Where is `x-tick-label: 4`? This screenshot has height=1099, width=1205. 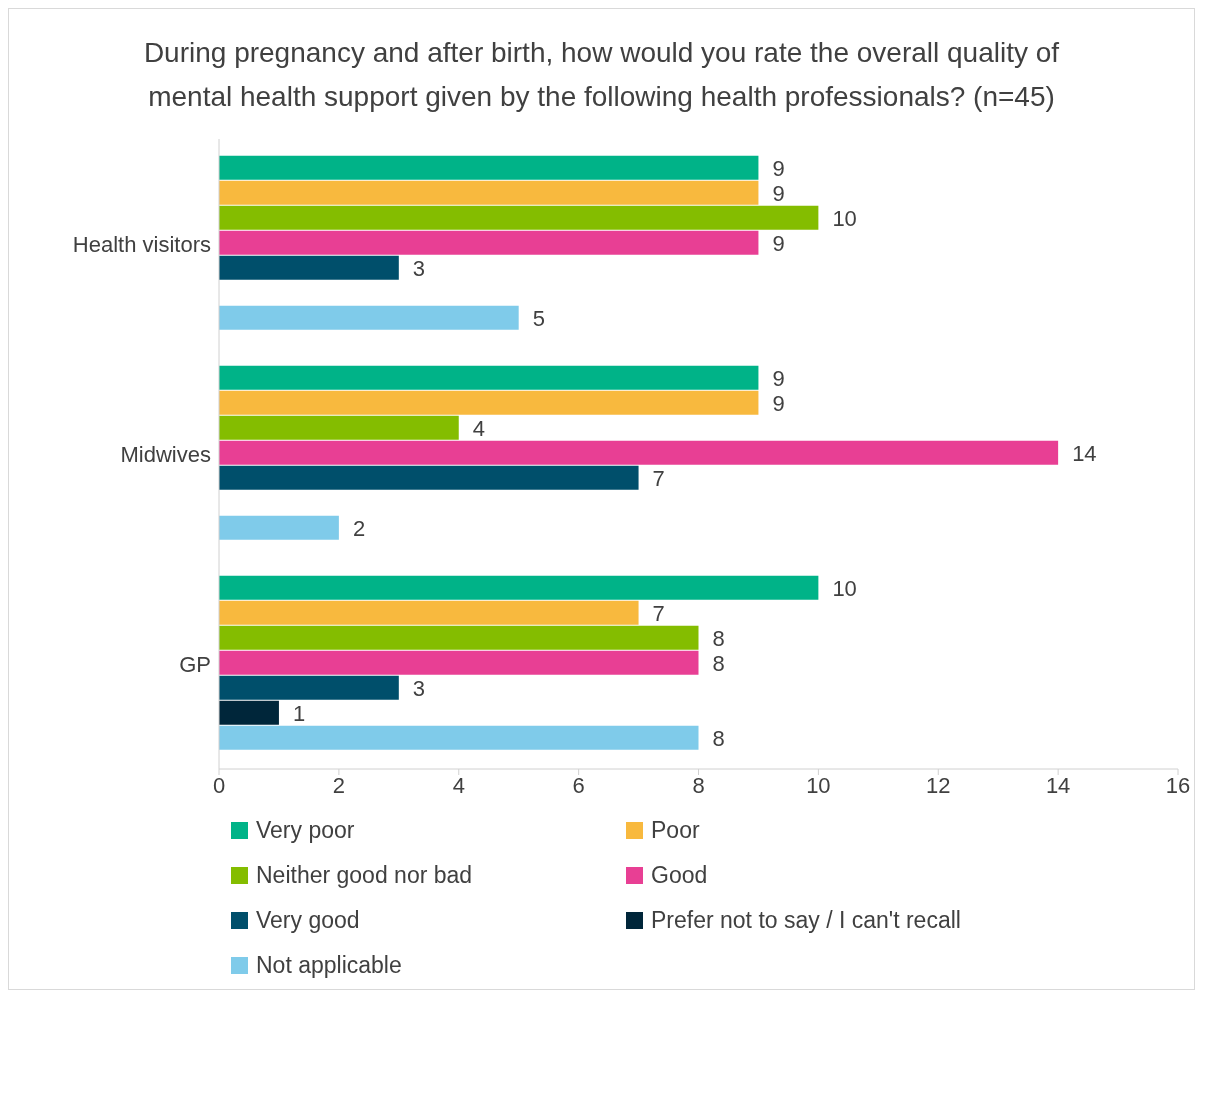
x-tick-label: 4 is located at coordinates (458, 785).